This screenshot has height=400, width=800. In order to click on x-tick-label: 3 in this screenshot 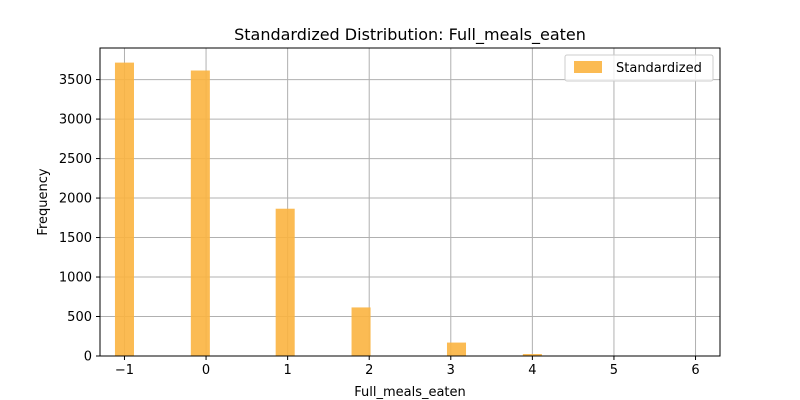, I will do `click(451, 370)`.